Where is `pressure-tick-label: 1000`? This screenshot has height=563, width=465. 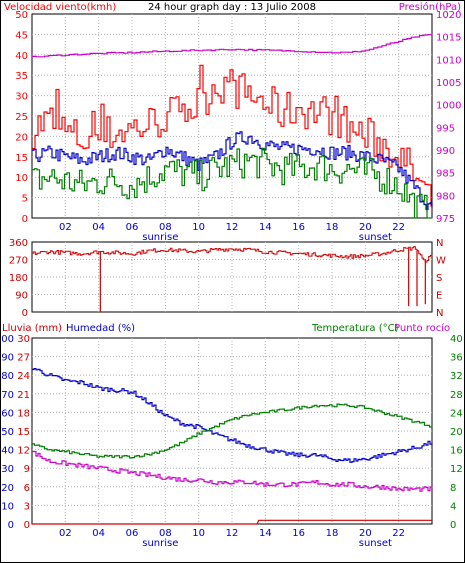
pressure-tick-label: 1000 is located at coordinates (448, 106).